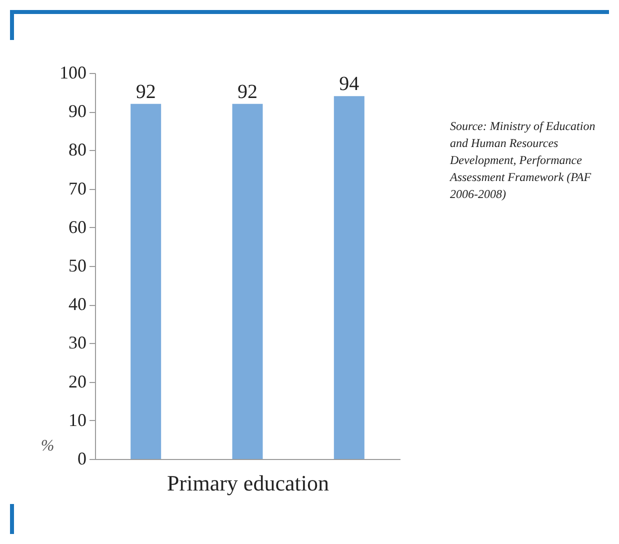 The image size is (619, 544). I want to click on y-axis-title: %, so click(47, 446).